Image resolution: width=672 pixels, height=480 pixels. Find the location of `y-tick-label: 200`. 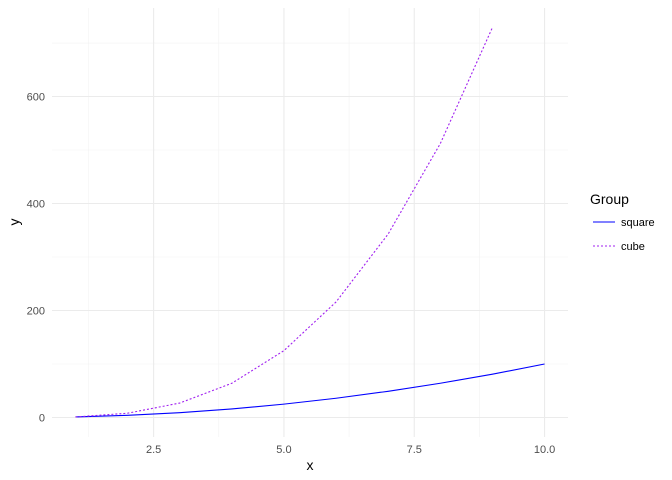

y-tick-label: 200 is located at coordinates (36, 312).